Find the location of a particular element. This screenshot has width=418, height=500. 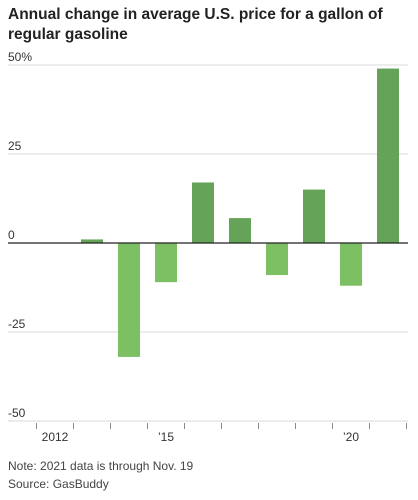

bar-2015 is located at coordinates (166, 263).